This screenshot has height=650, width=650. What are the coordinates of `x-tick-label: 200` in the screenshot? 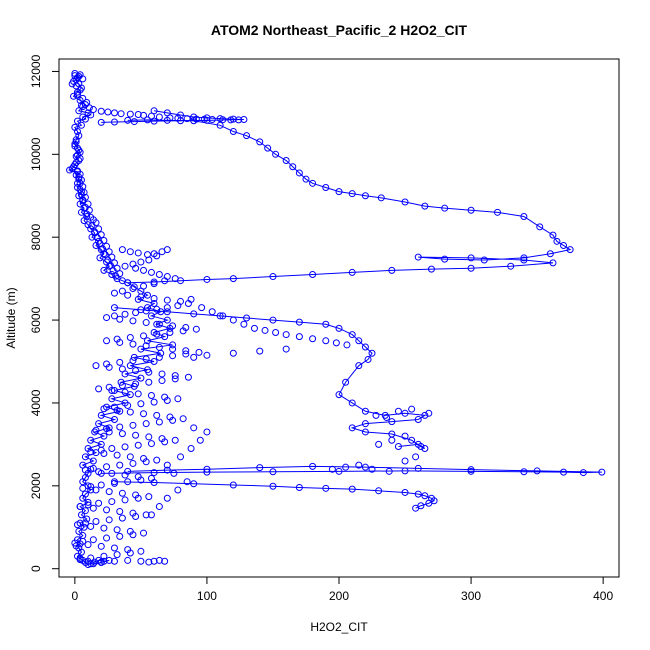 It's located at (339, 596).